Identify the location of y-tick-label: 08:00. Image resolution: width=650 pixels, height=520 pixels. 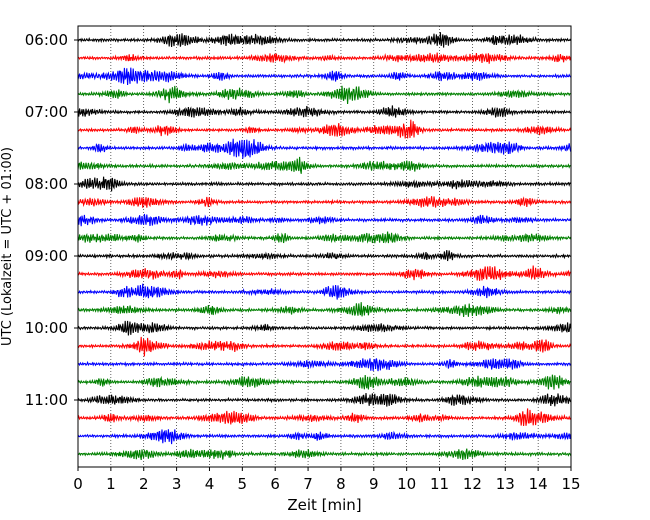
(46, 184).